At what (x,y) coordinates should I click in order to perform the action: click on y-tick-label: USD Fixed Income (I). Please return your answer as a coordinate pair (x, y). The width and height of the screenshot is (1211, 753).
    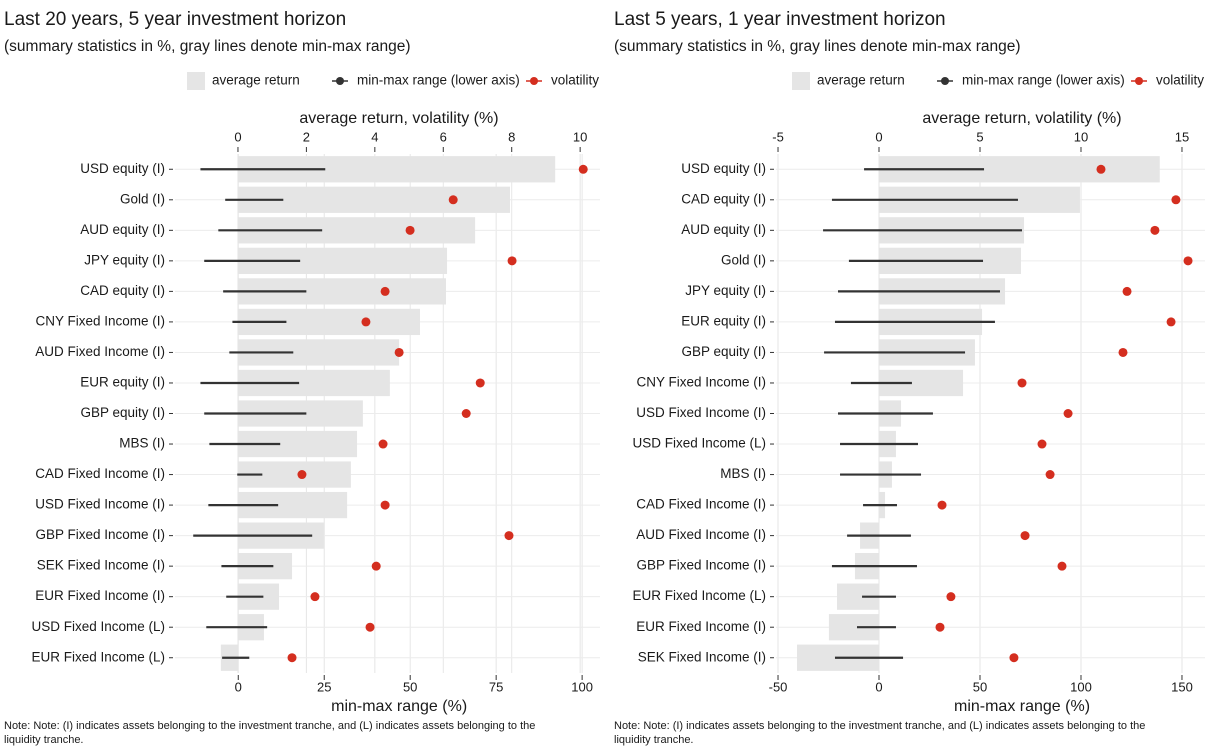
    Looking at the image, I should click on (701, 412).